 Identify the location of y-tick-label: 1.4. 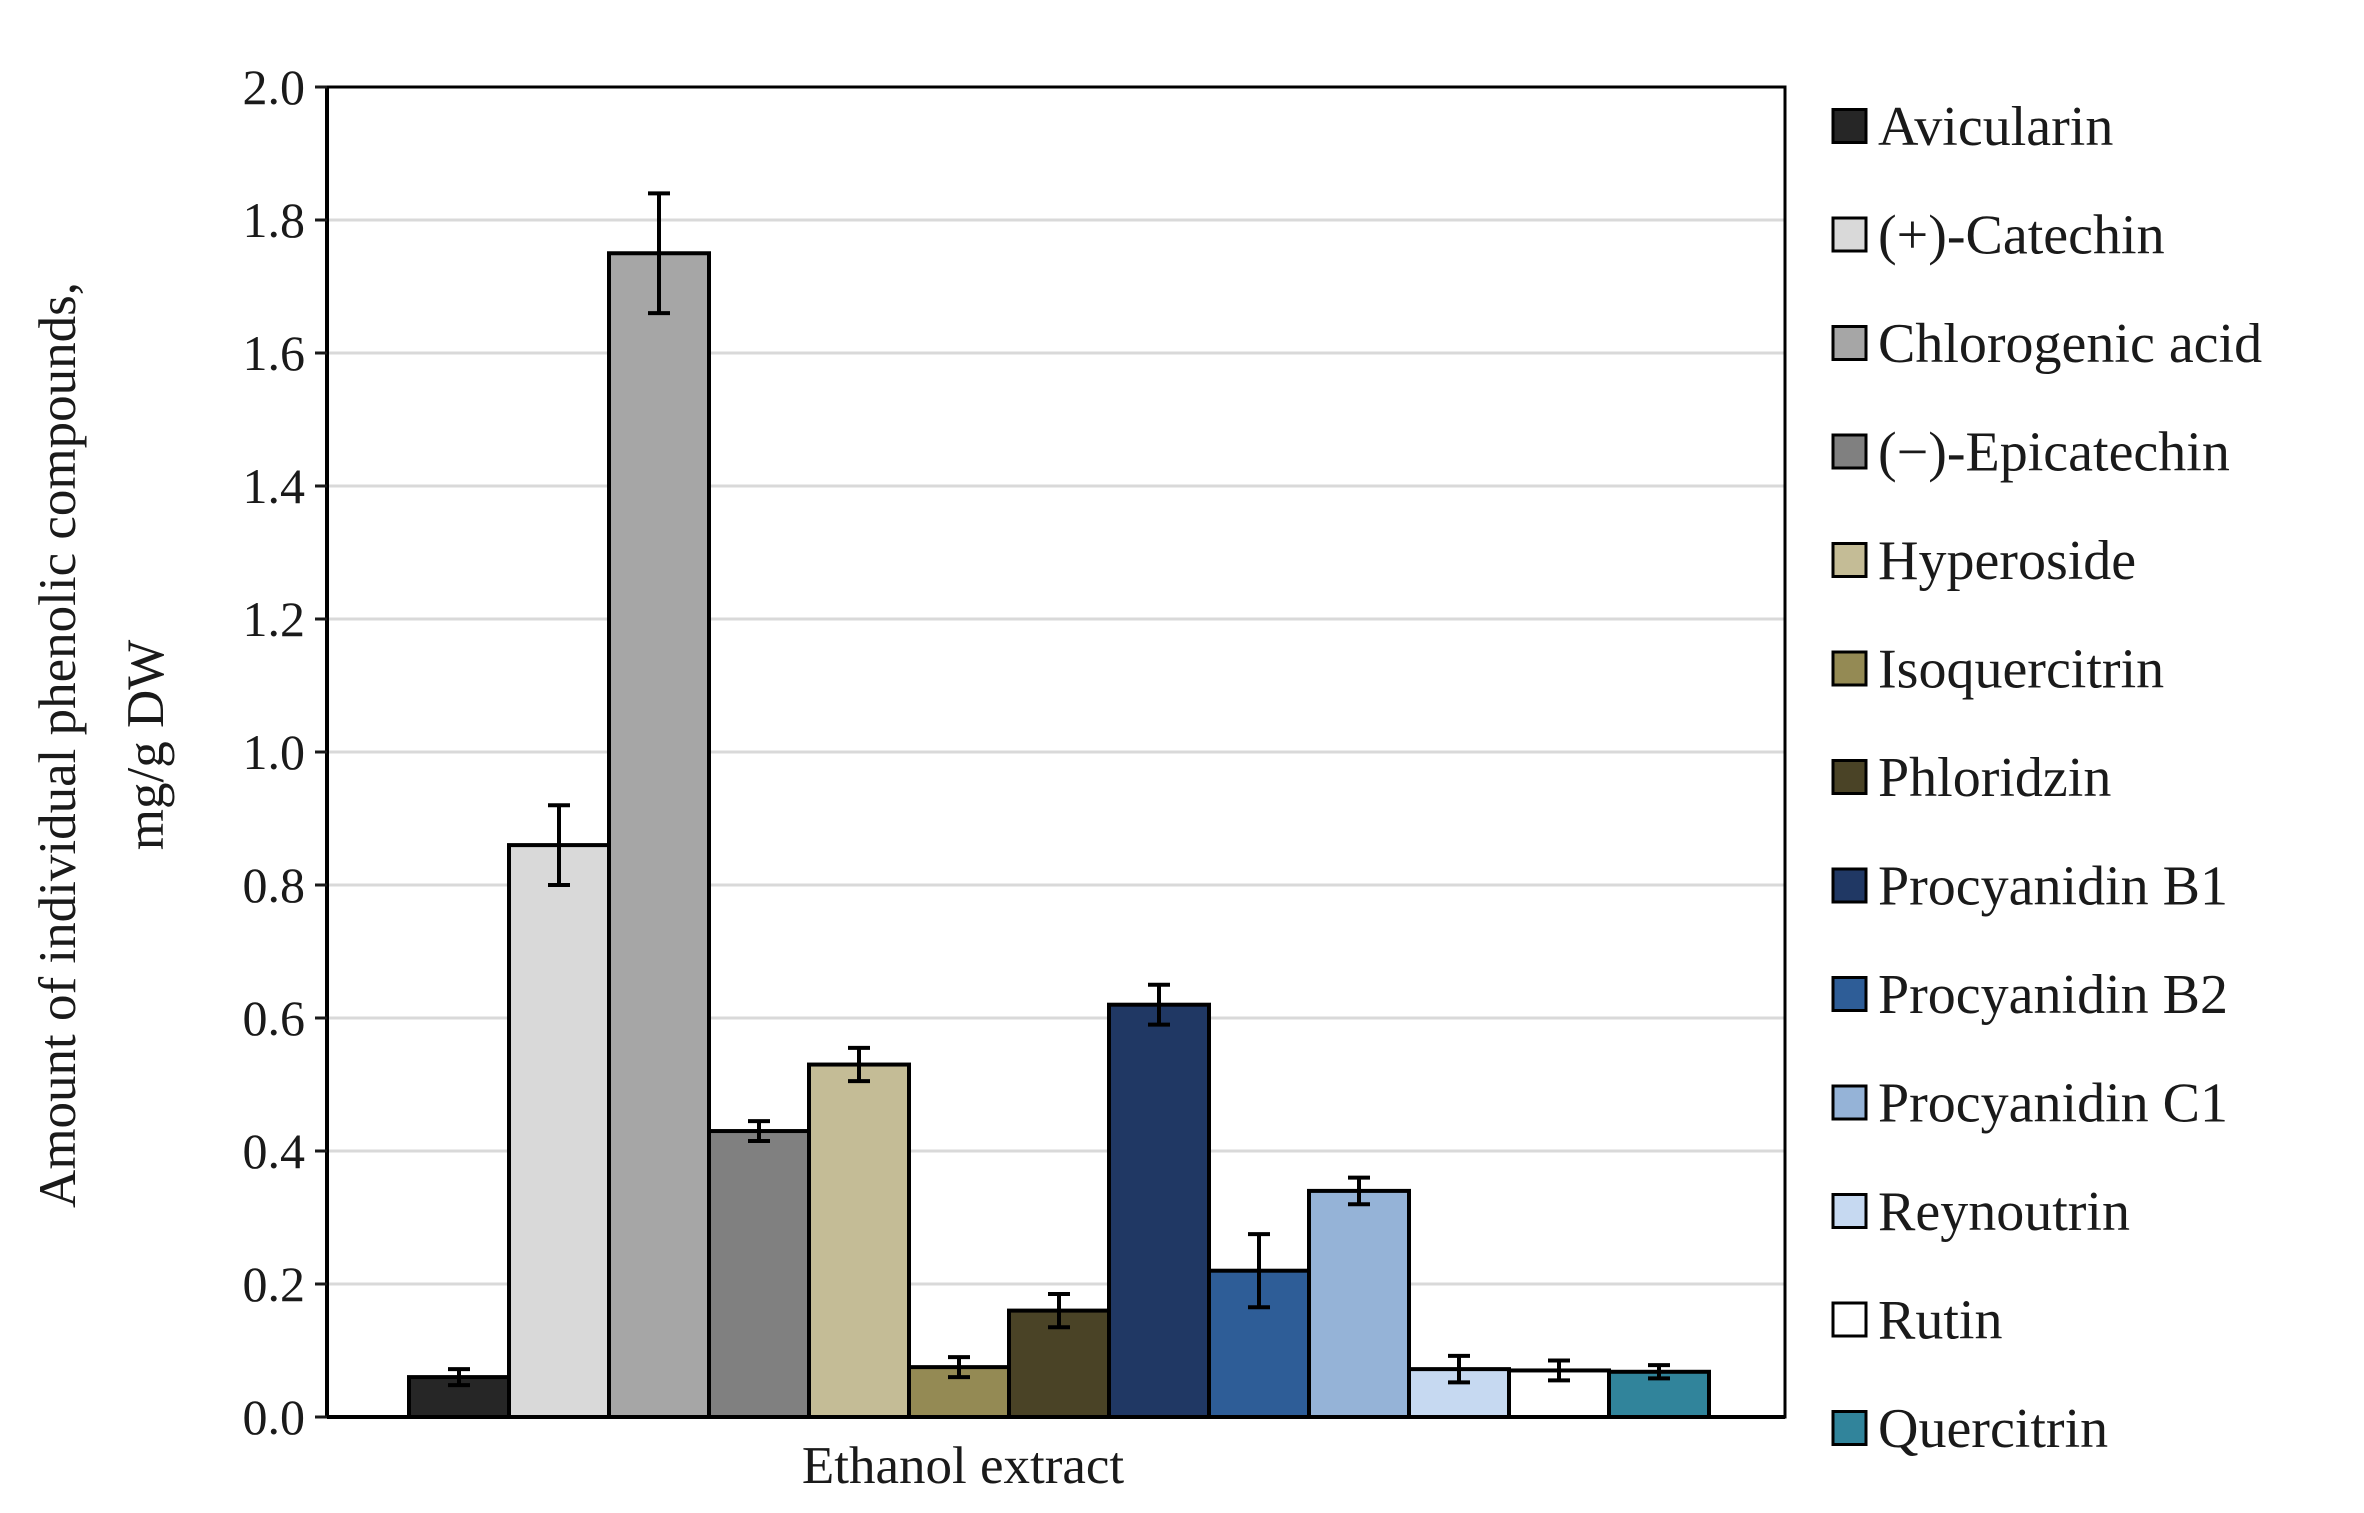
(274, 486).